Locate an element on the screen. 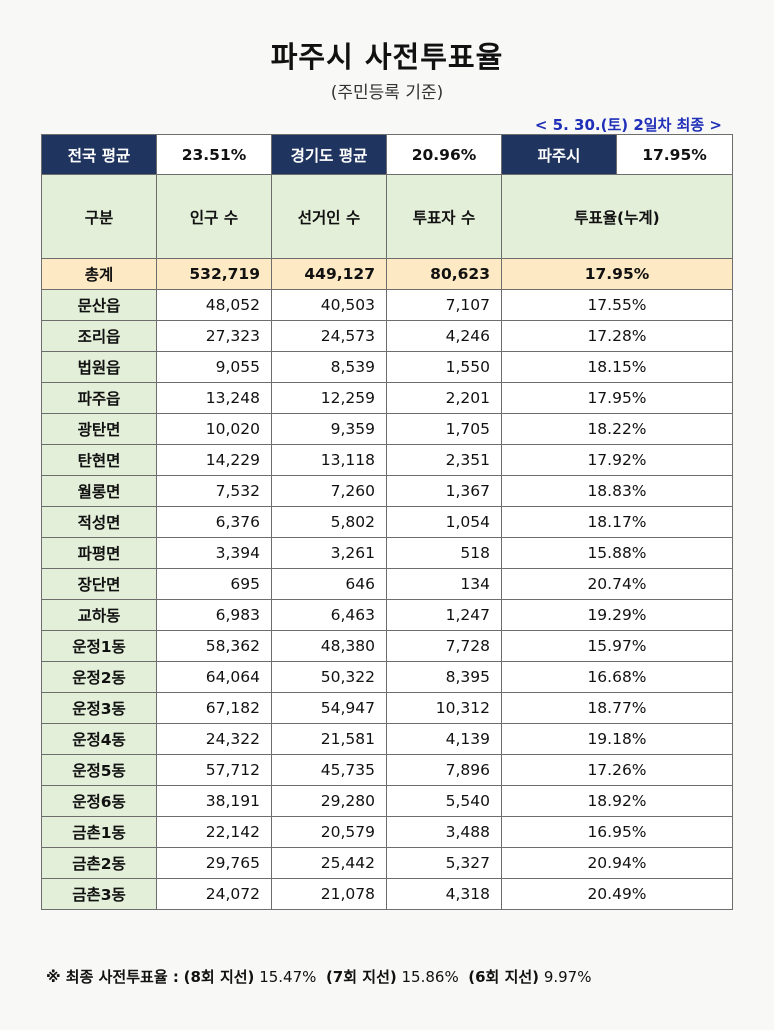  row-turnout-count: 518 is located at coordinates (444, 553).